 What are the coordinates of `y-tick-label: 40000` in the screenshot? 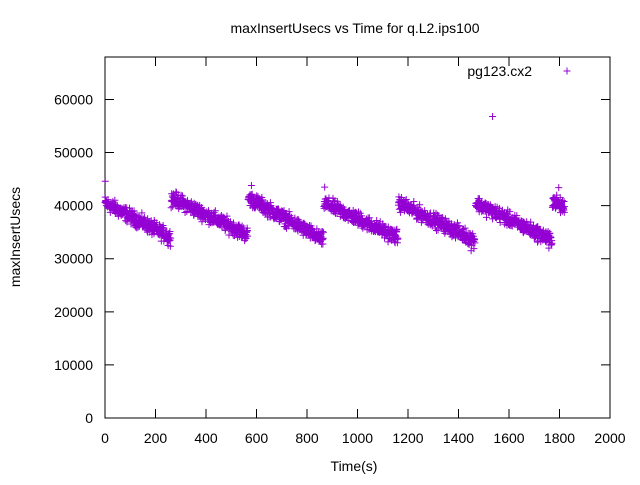 It's located at (73, 206).